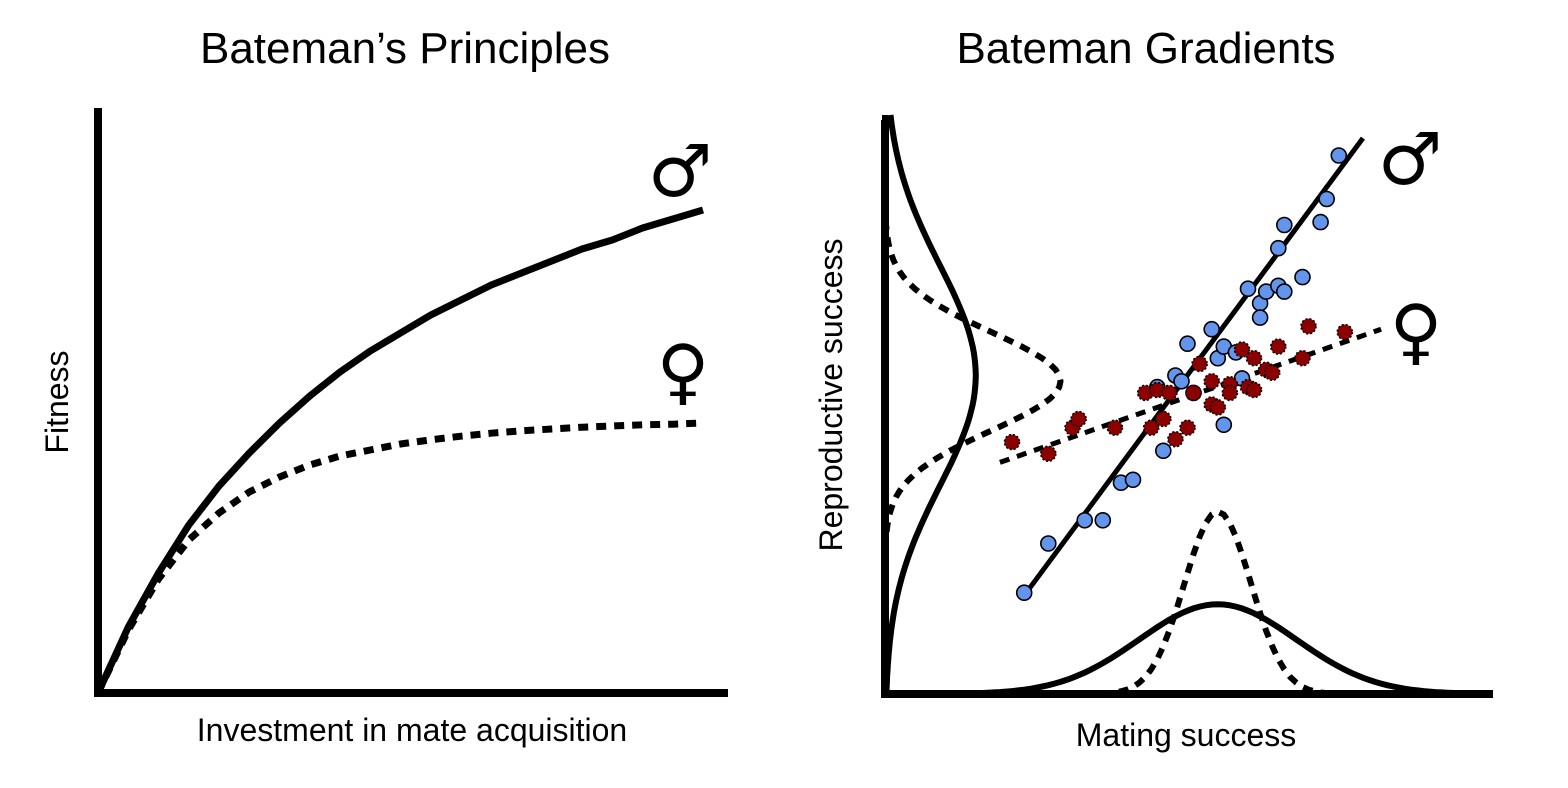 The width and height of the screenshot is (1568, 788). I want to click on chart-title: Bateman Gradients, so click(1145, 48).